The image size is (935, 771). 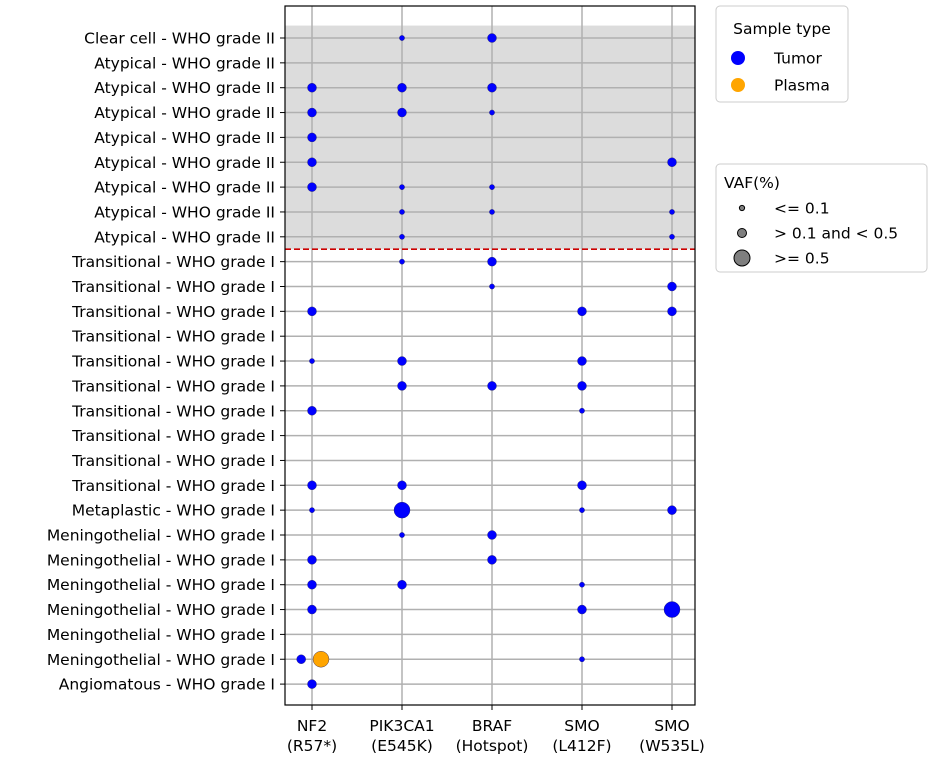 I want to click on plasma-point, so click(x=321, y=659).